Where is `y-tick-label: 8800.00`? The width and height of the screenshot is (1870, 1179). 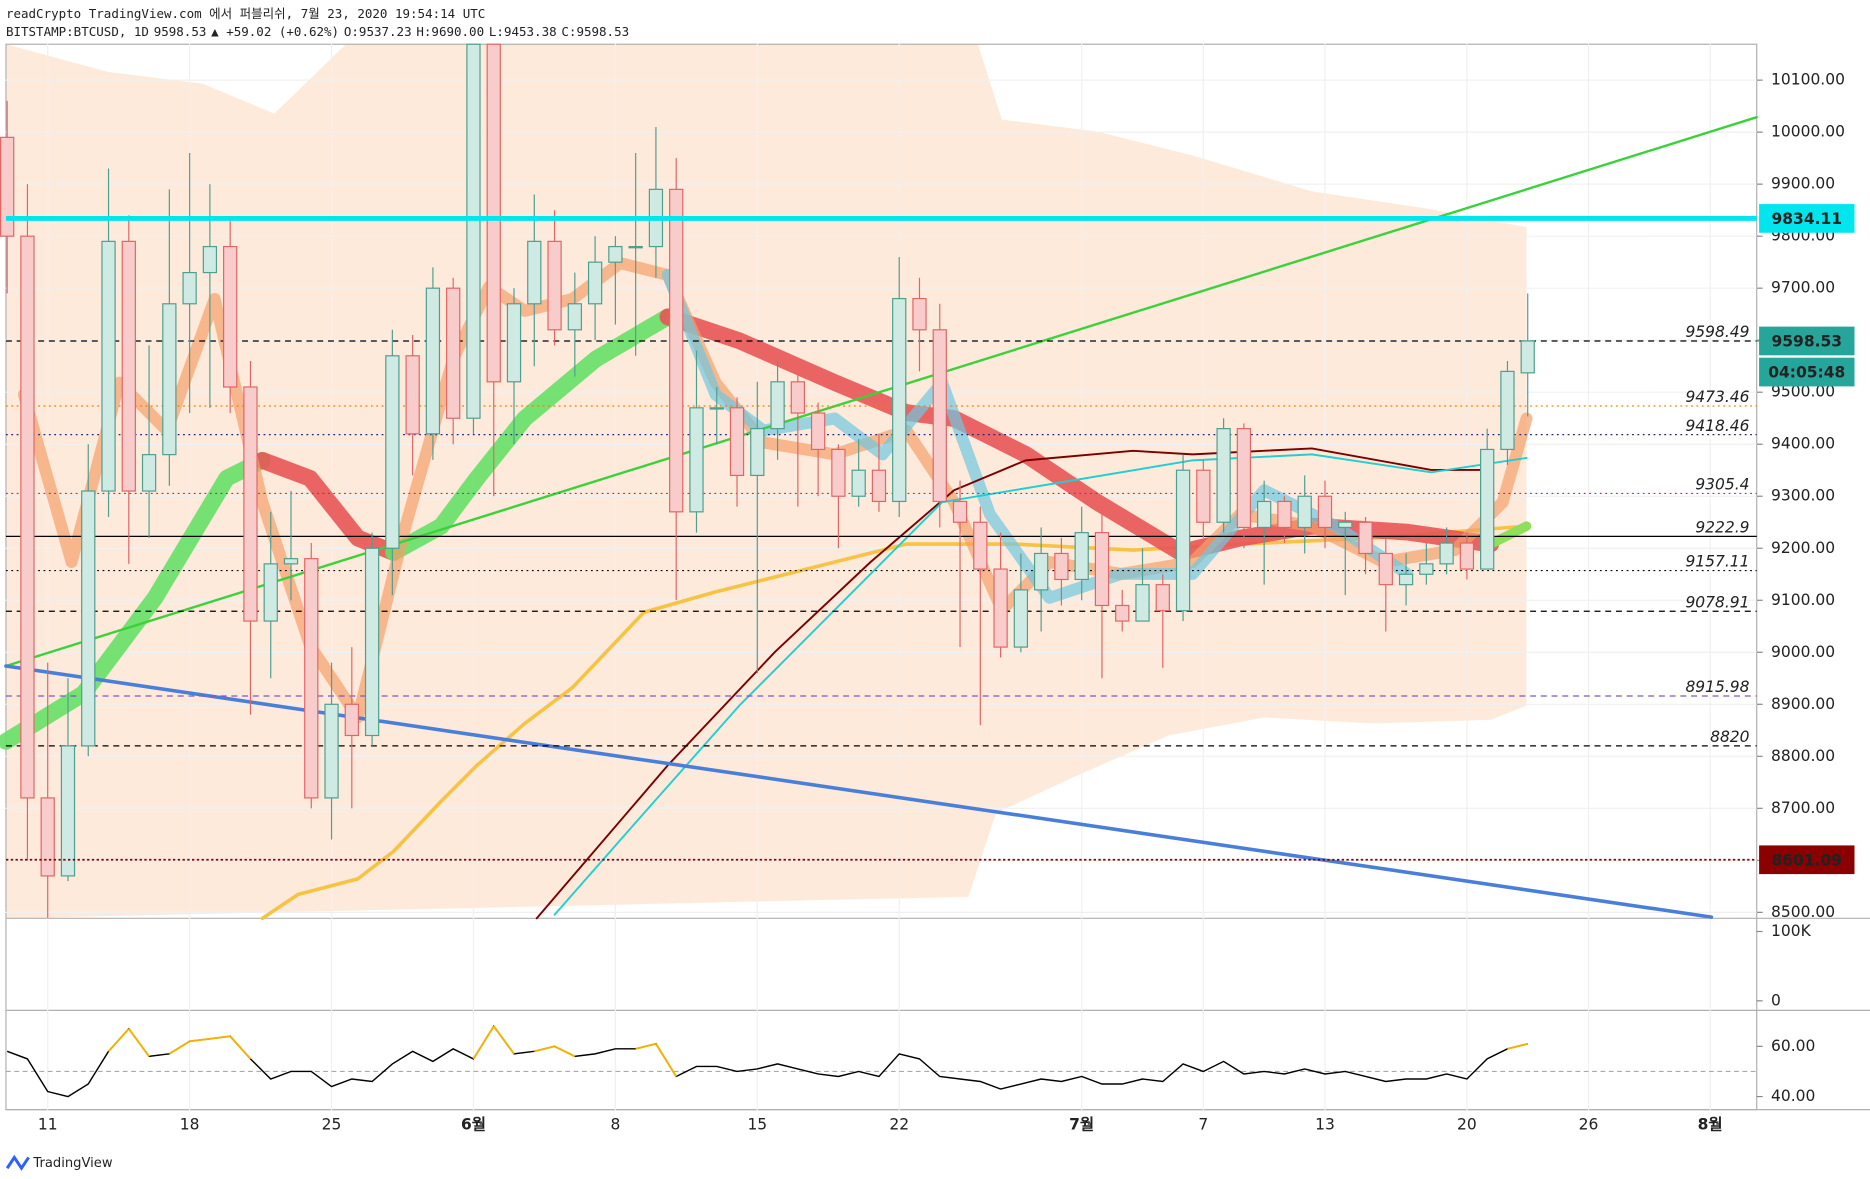
y-tick-label: 8800.00 is located at coordinates (1803, 756).